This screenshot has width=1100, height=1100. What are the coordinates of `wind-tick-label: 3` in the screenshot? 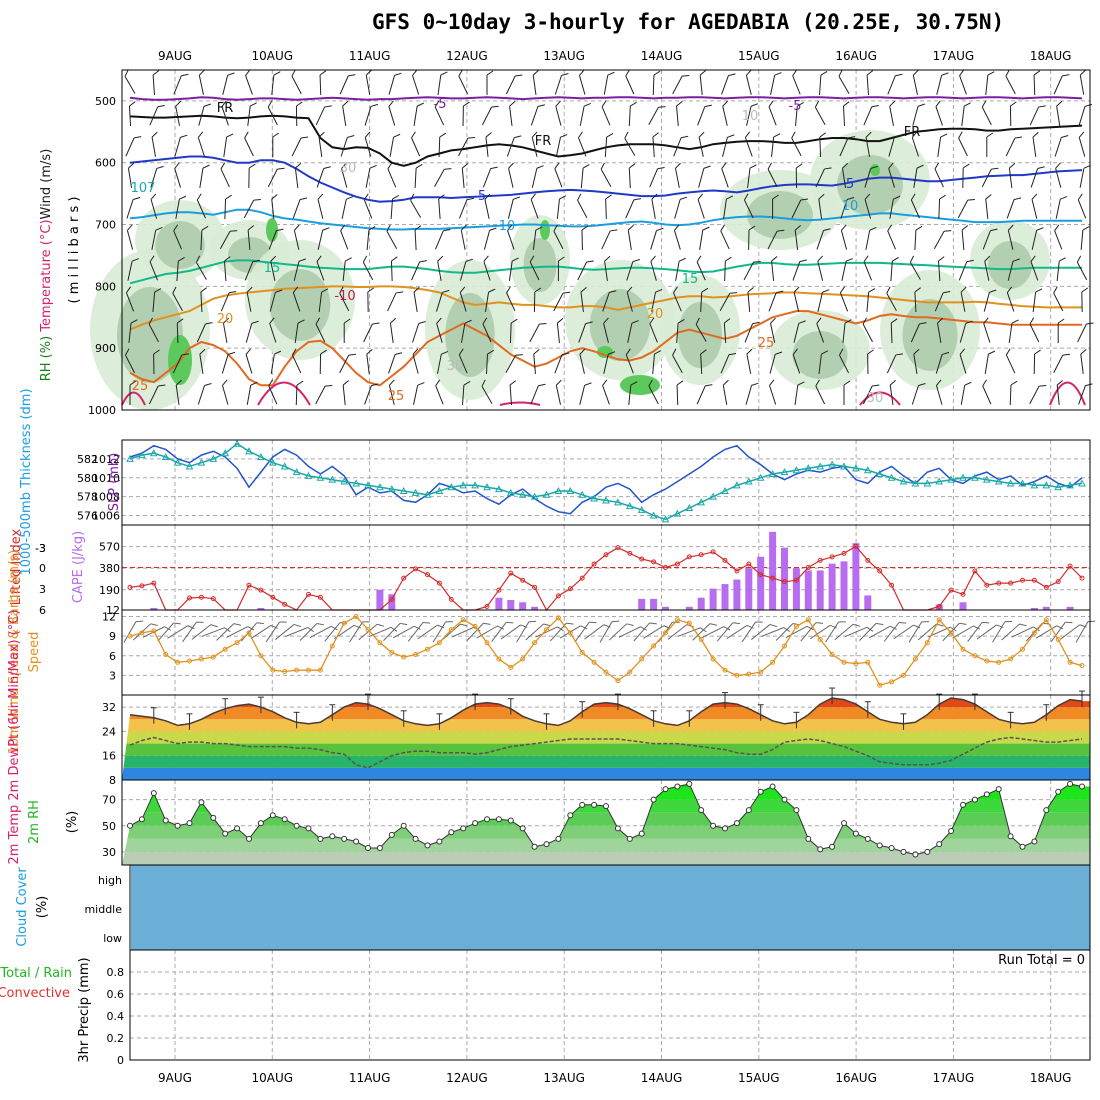 It's located at (112, 675).